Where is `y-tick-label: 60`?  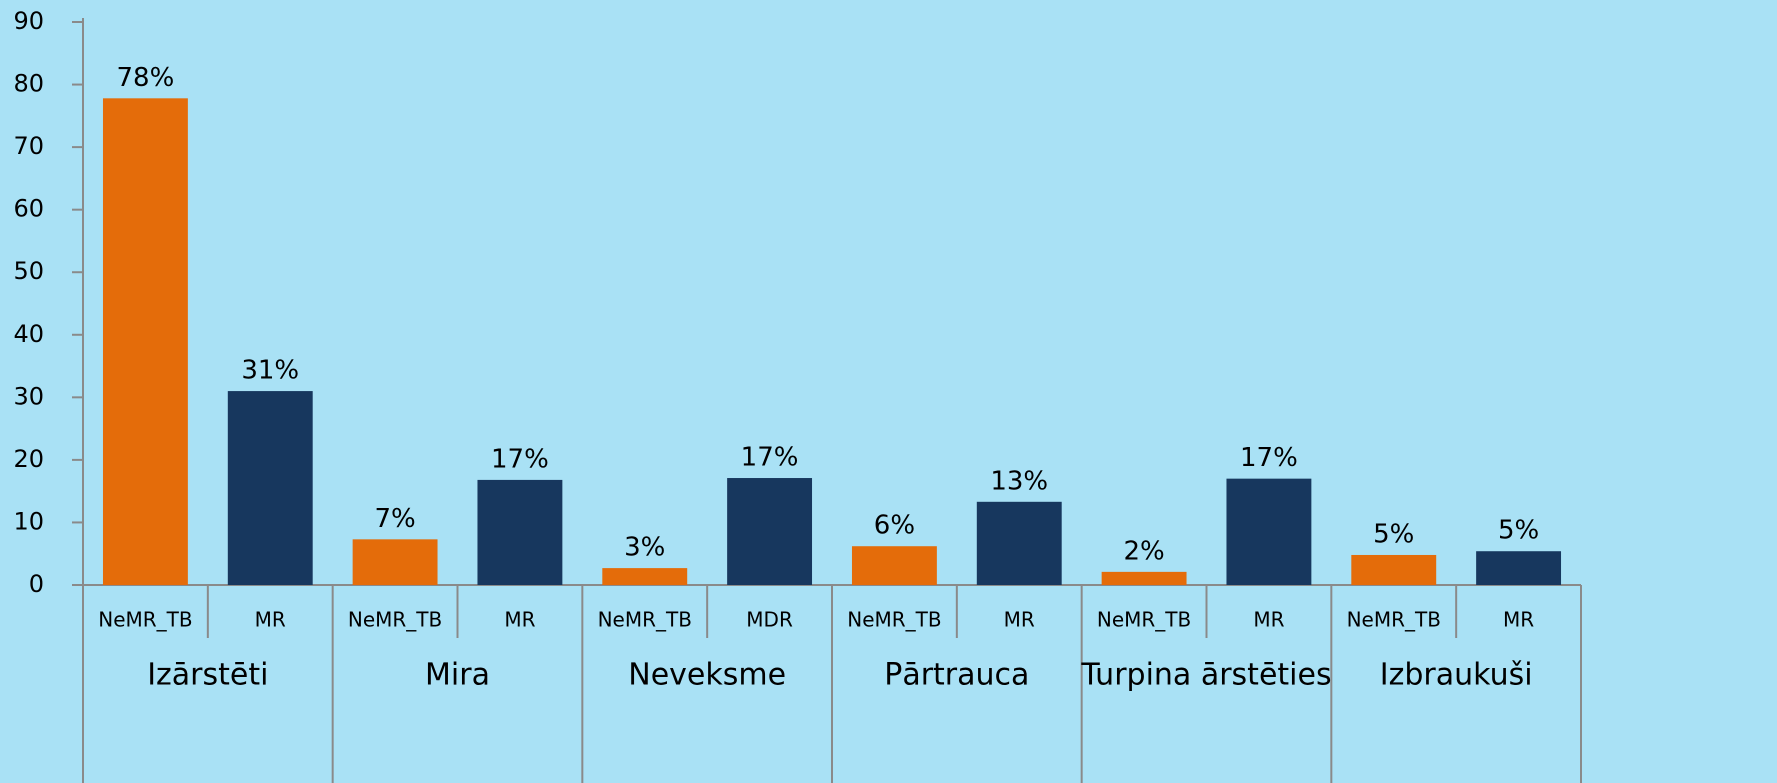
y-tick-label: 60 is located at coordinates (28, 209).